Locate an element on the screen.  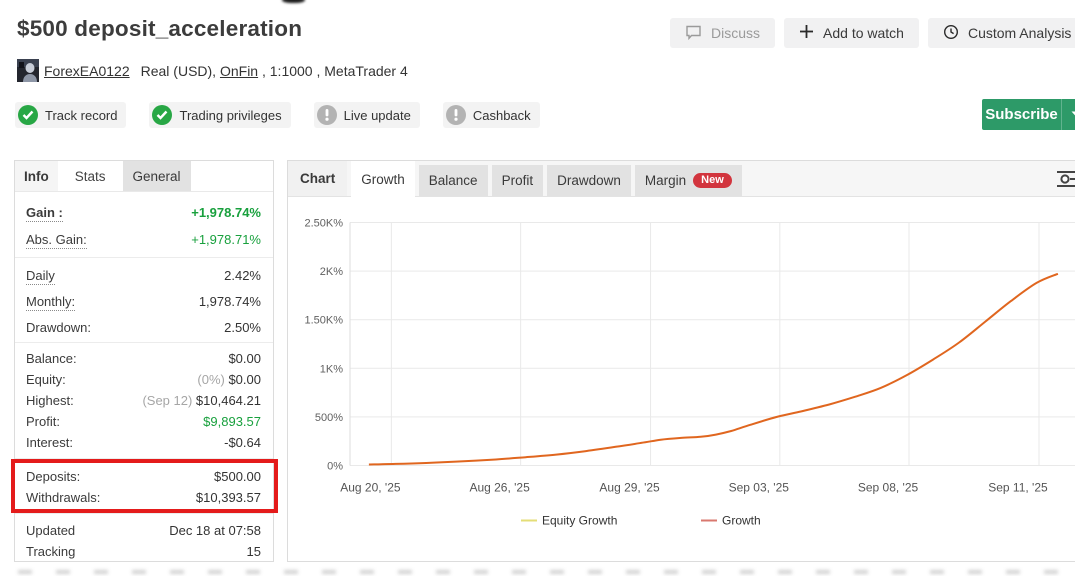
tab-stats: Stats is located at coordinates (90, 176).